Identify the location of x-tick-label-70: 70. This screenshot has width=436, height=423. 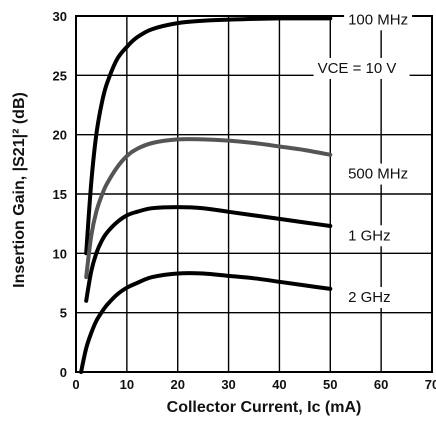
(430, 384).